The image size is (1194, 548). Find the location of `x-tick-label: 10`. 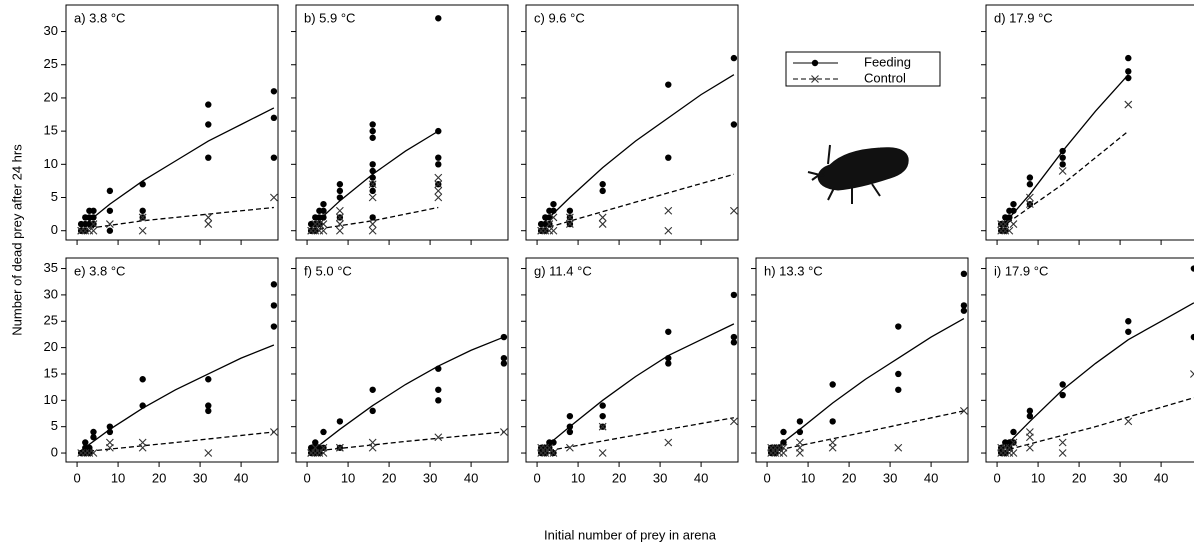

x-tick-label: 10 is located at coordinates (1038, 477).